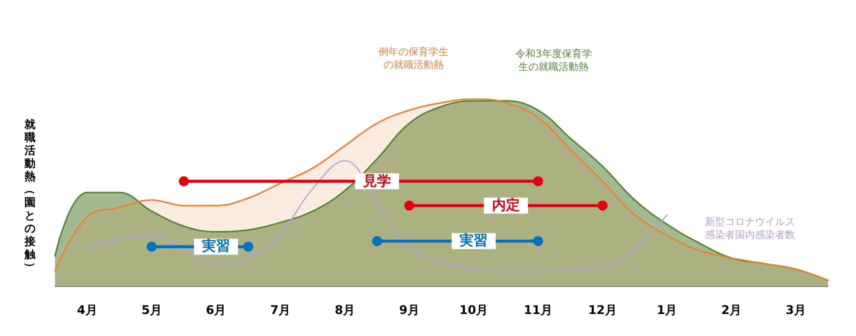 This screenshot has height=336, width=856. Describe the element at coordinates (473, 310) in the screenshot. I see `x-tick-label: 10月` at that location.